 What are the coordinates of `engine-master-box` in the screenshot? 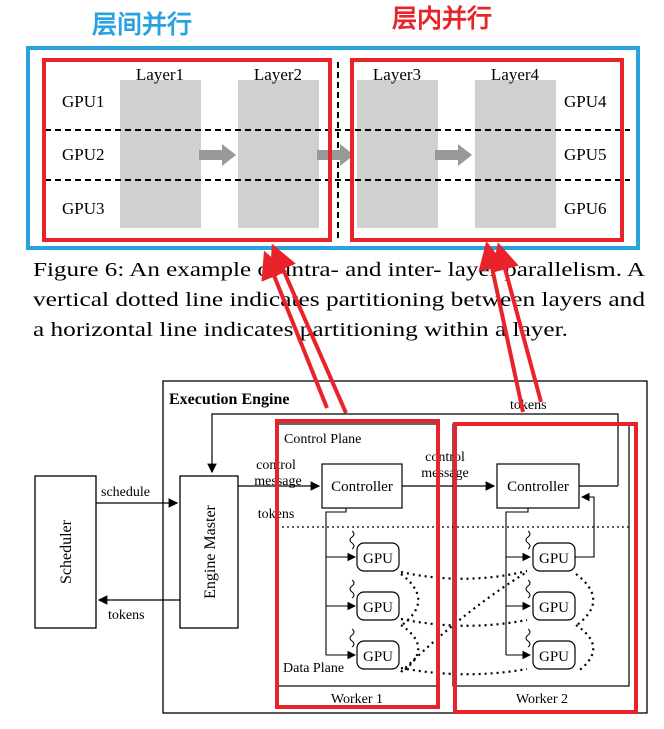 It's located at (209, 552).